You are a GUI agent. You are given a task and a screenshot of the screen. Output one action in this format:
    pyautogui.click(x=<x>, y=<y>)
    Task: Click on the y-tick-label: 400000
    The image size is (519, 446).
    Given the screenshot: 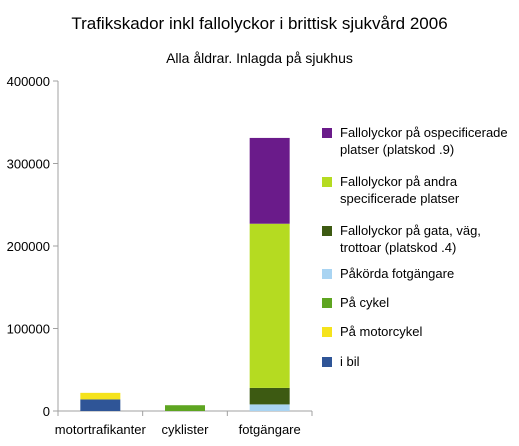 What is the action you would take?
    pyautogui.click(x=28, y=81)
    